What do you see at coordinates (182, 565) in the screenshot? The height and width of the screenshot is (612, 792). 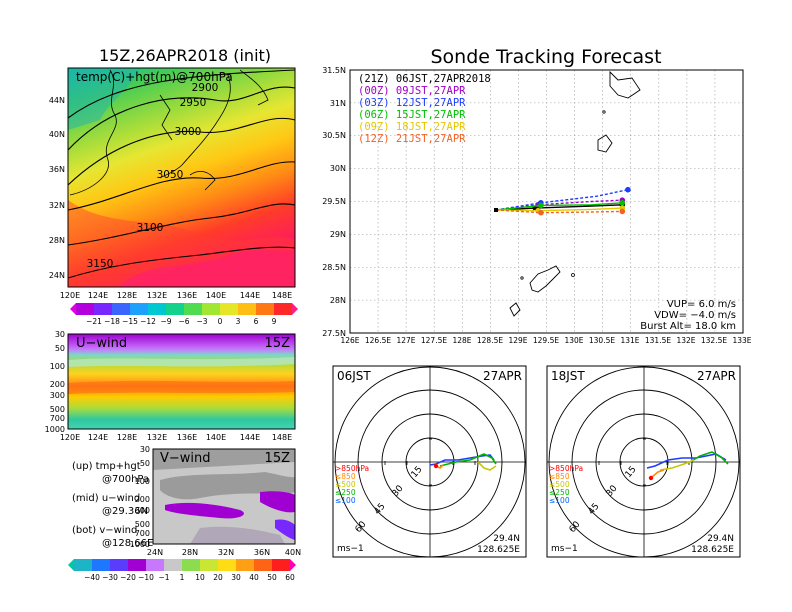 I see `wind-colorbar` at bounding box center [182, 565].